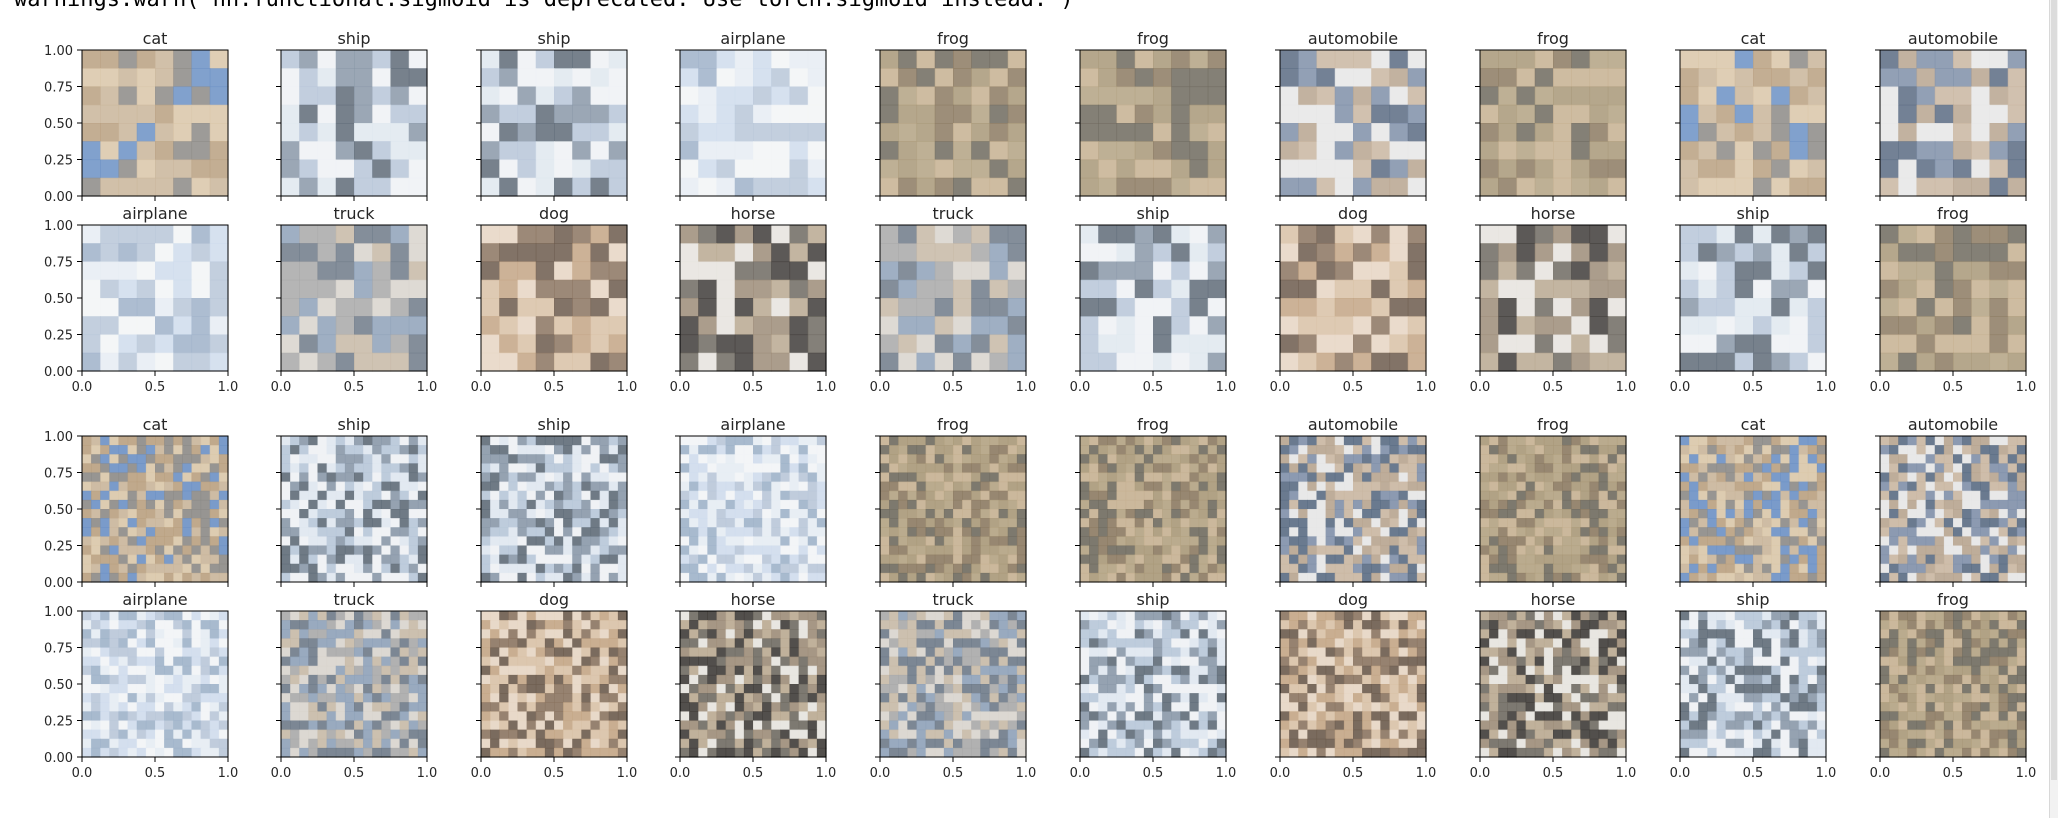  Describe the element at coordinates (58, 649) in the screenshot. I see `y-tick-label: 0.75` at that location.